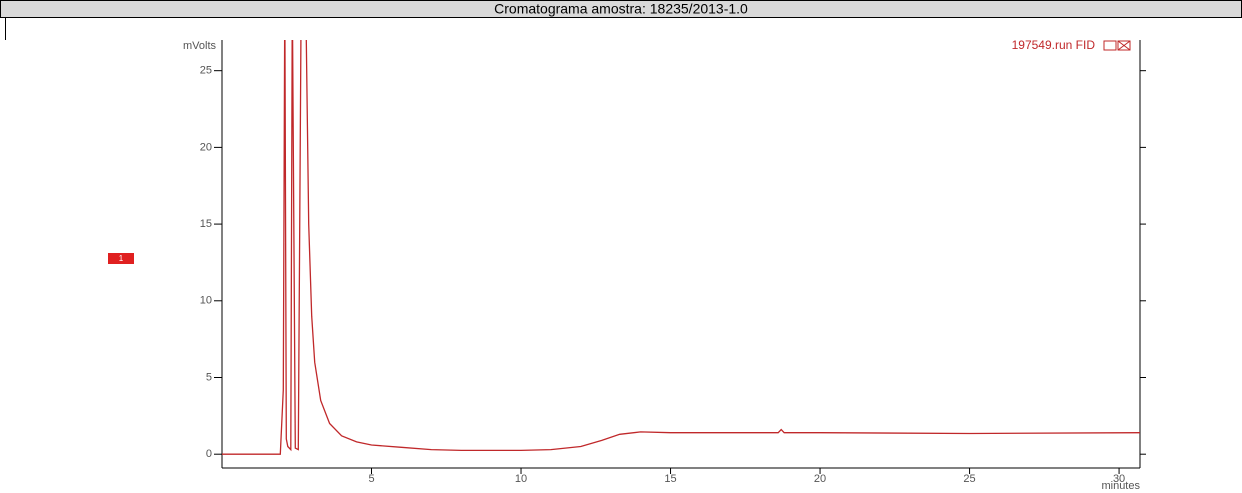  I want to click on y-tick-label: 0, so click(209, 454).